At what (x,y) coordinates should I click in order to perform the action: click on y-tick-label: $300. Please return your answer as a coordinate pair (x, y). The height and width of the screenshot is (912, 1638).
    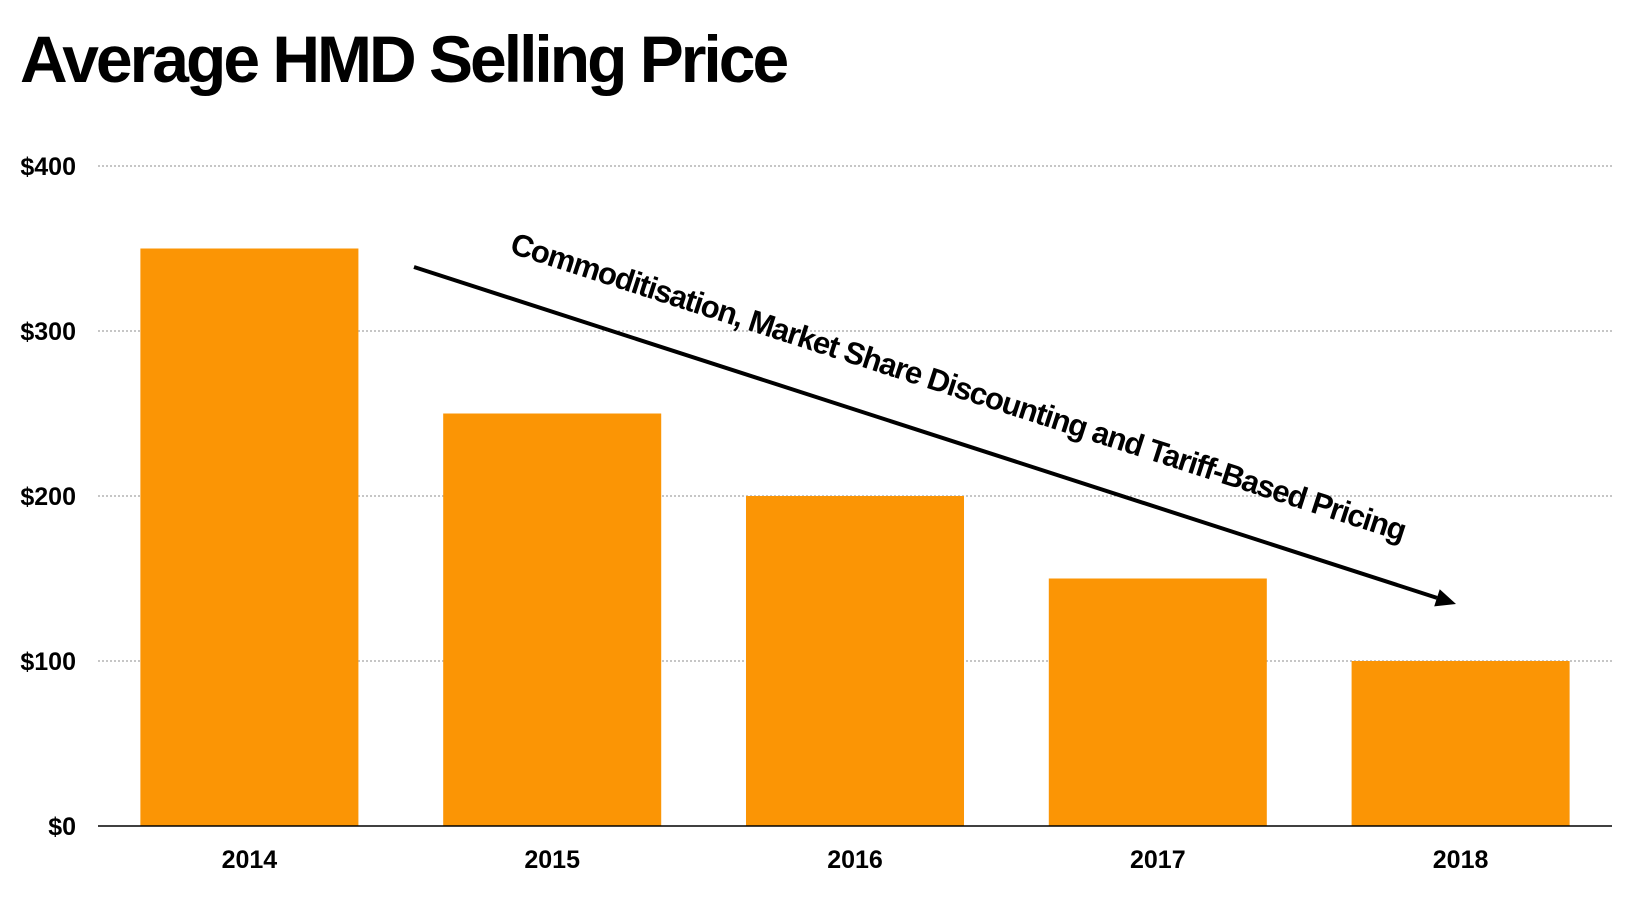
    Looking at the image, I should click on (48, 332).